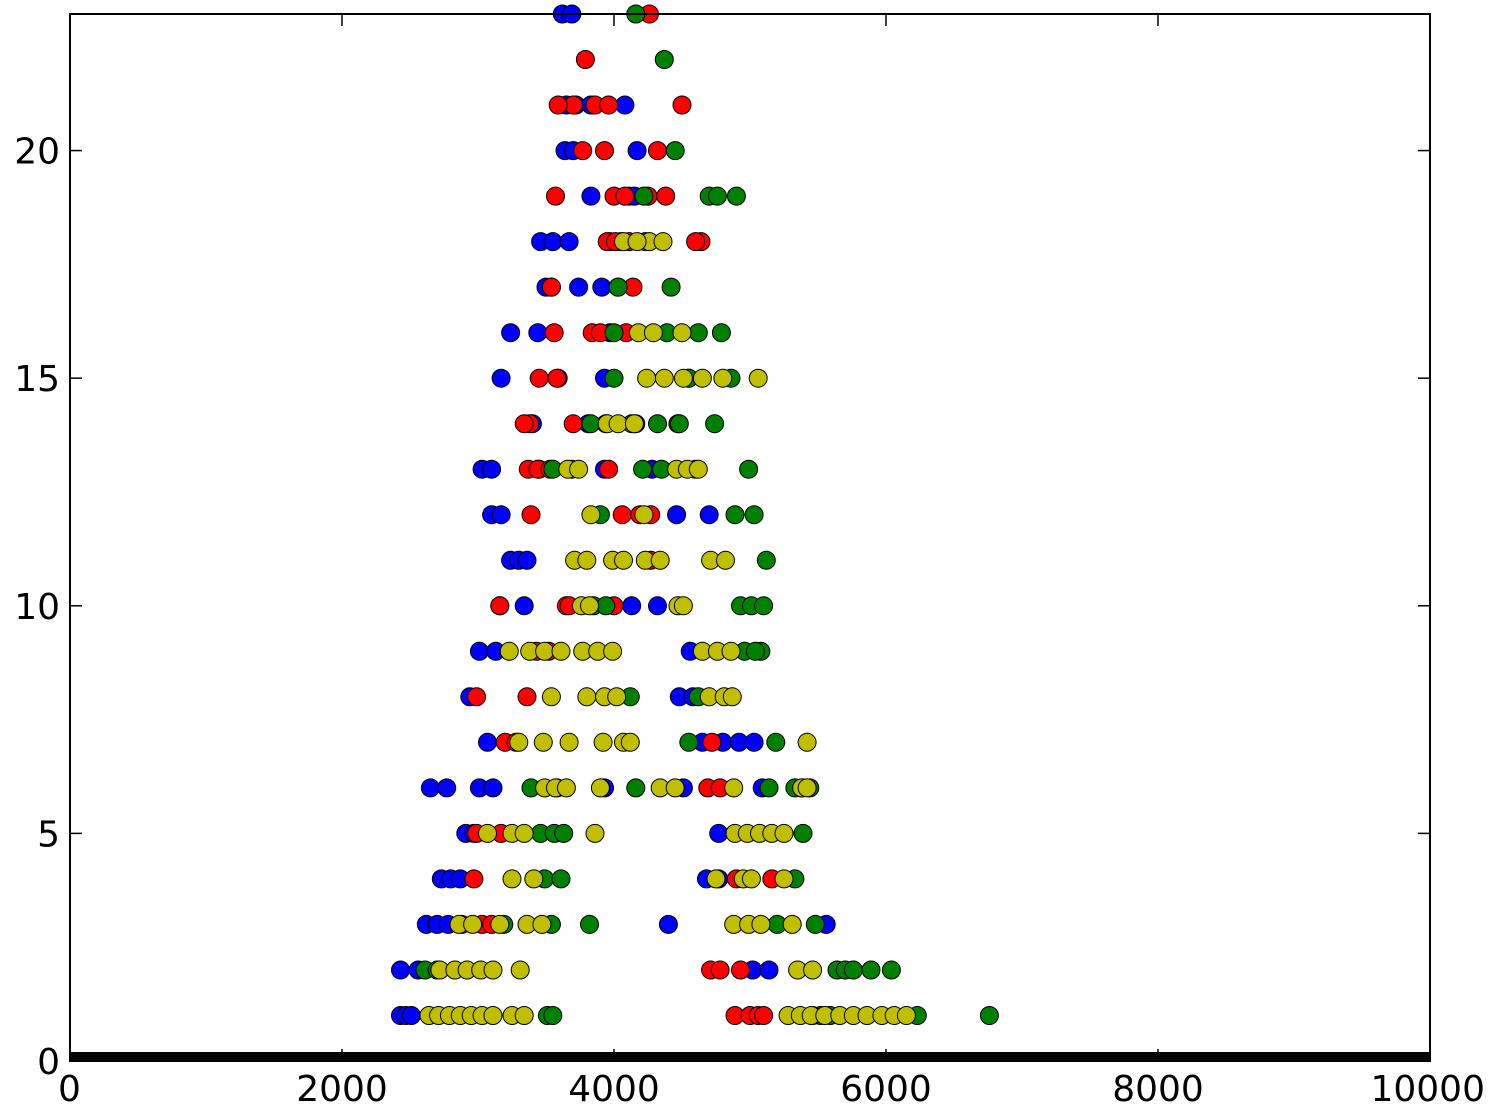 Image resolution: width=1491 pixels, height=1108 pixels. I want to click on y-tick-label-3: 15, so click(37, 379).